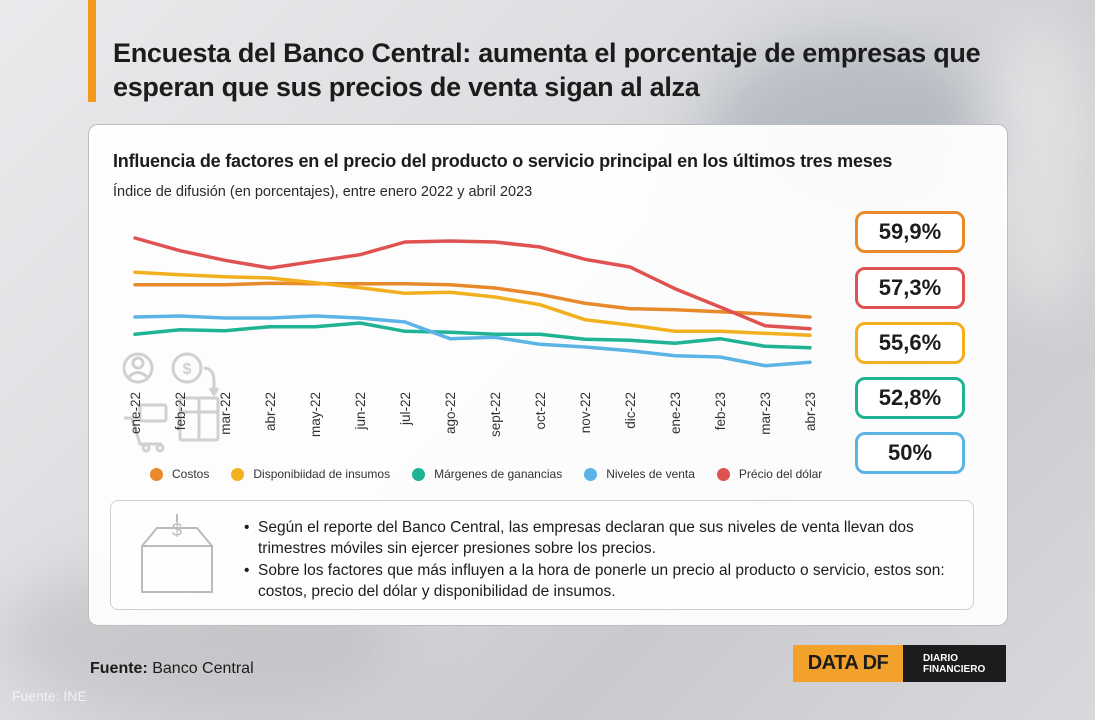 This screenshot has width=1095, height=720. What do you see at coordinates (360, 411) in the screenshot?
I see `x-tick-label: jun-22` at bounding box center [360, 411].